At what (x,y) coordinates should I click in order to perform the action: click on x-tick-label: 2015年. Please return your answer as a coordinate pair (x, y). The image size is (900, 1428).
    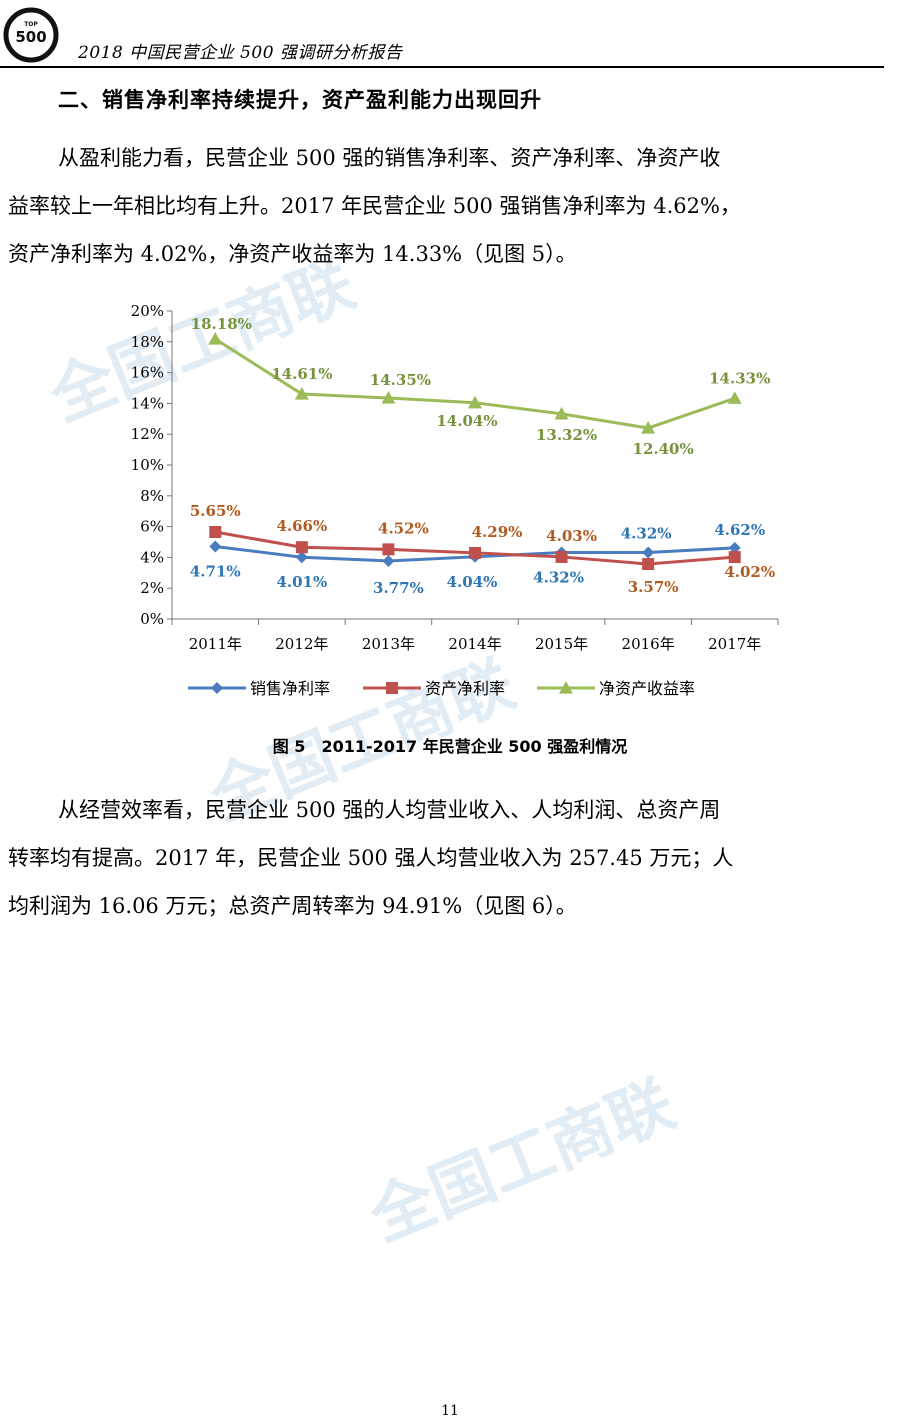
    Looking at the image, I should click on (561, 644).